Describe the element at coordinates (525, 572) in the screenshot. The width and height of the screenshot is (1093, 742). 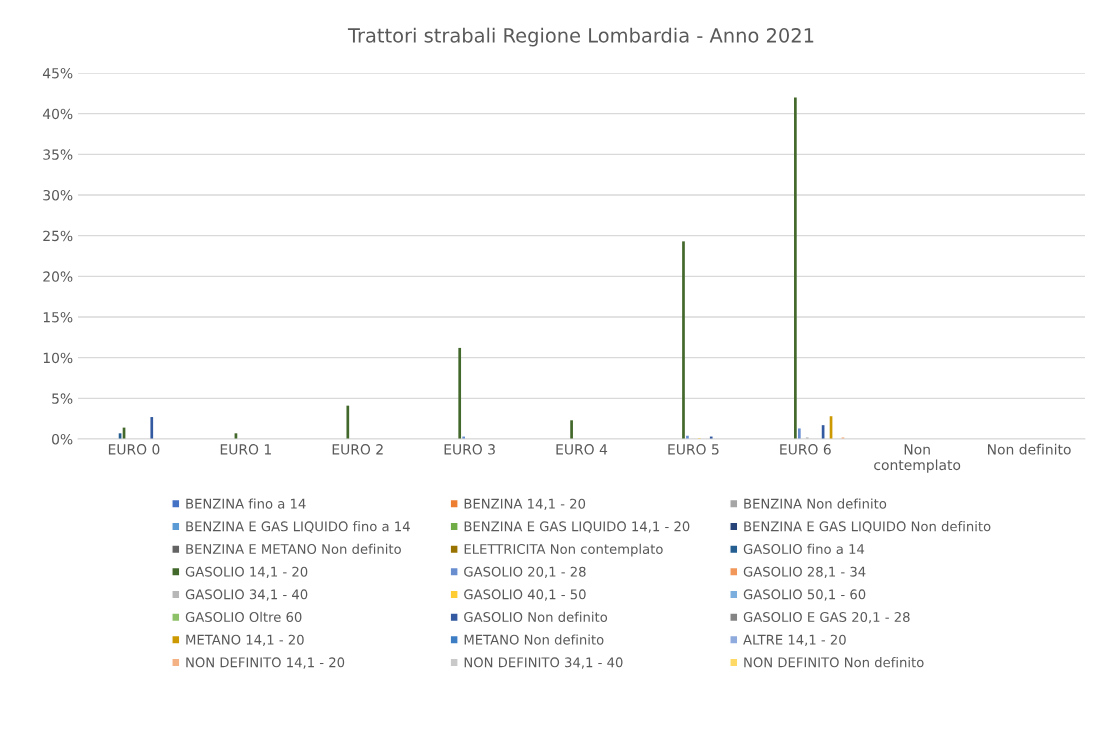
I see `legend-label: GASOLIO 20,1 - 28` at that location.